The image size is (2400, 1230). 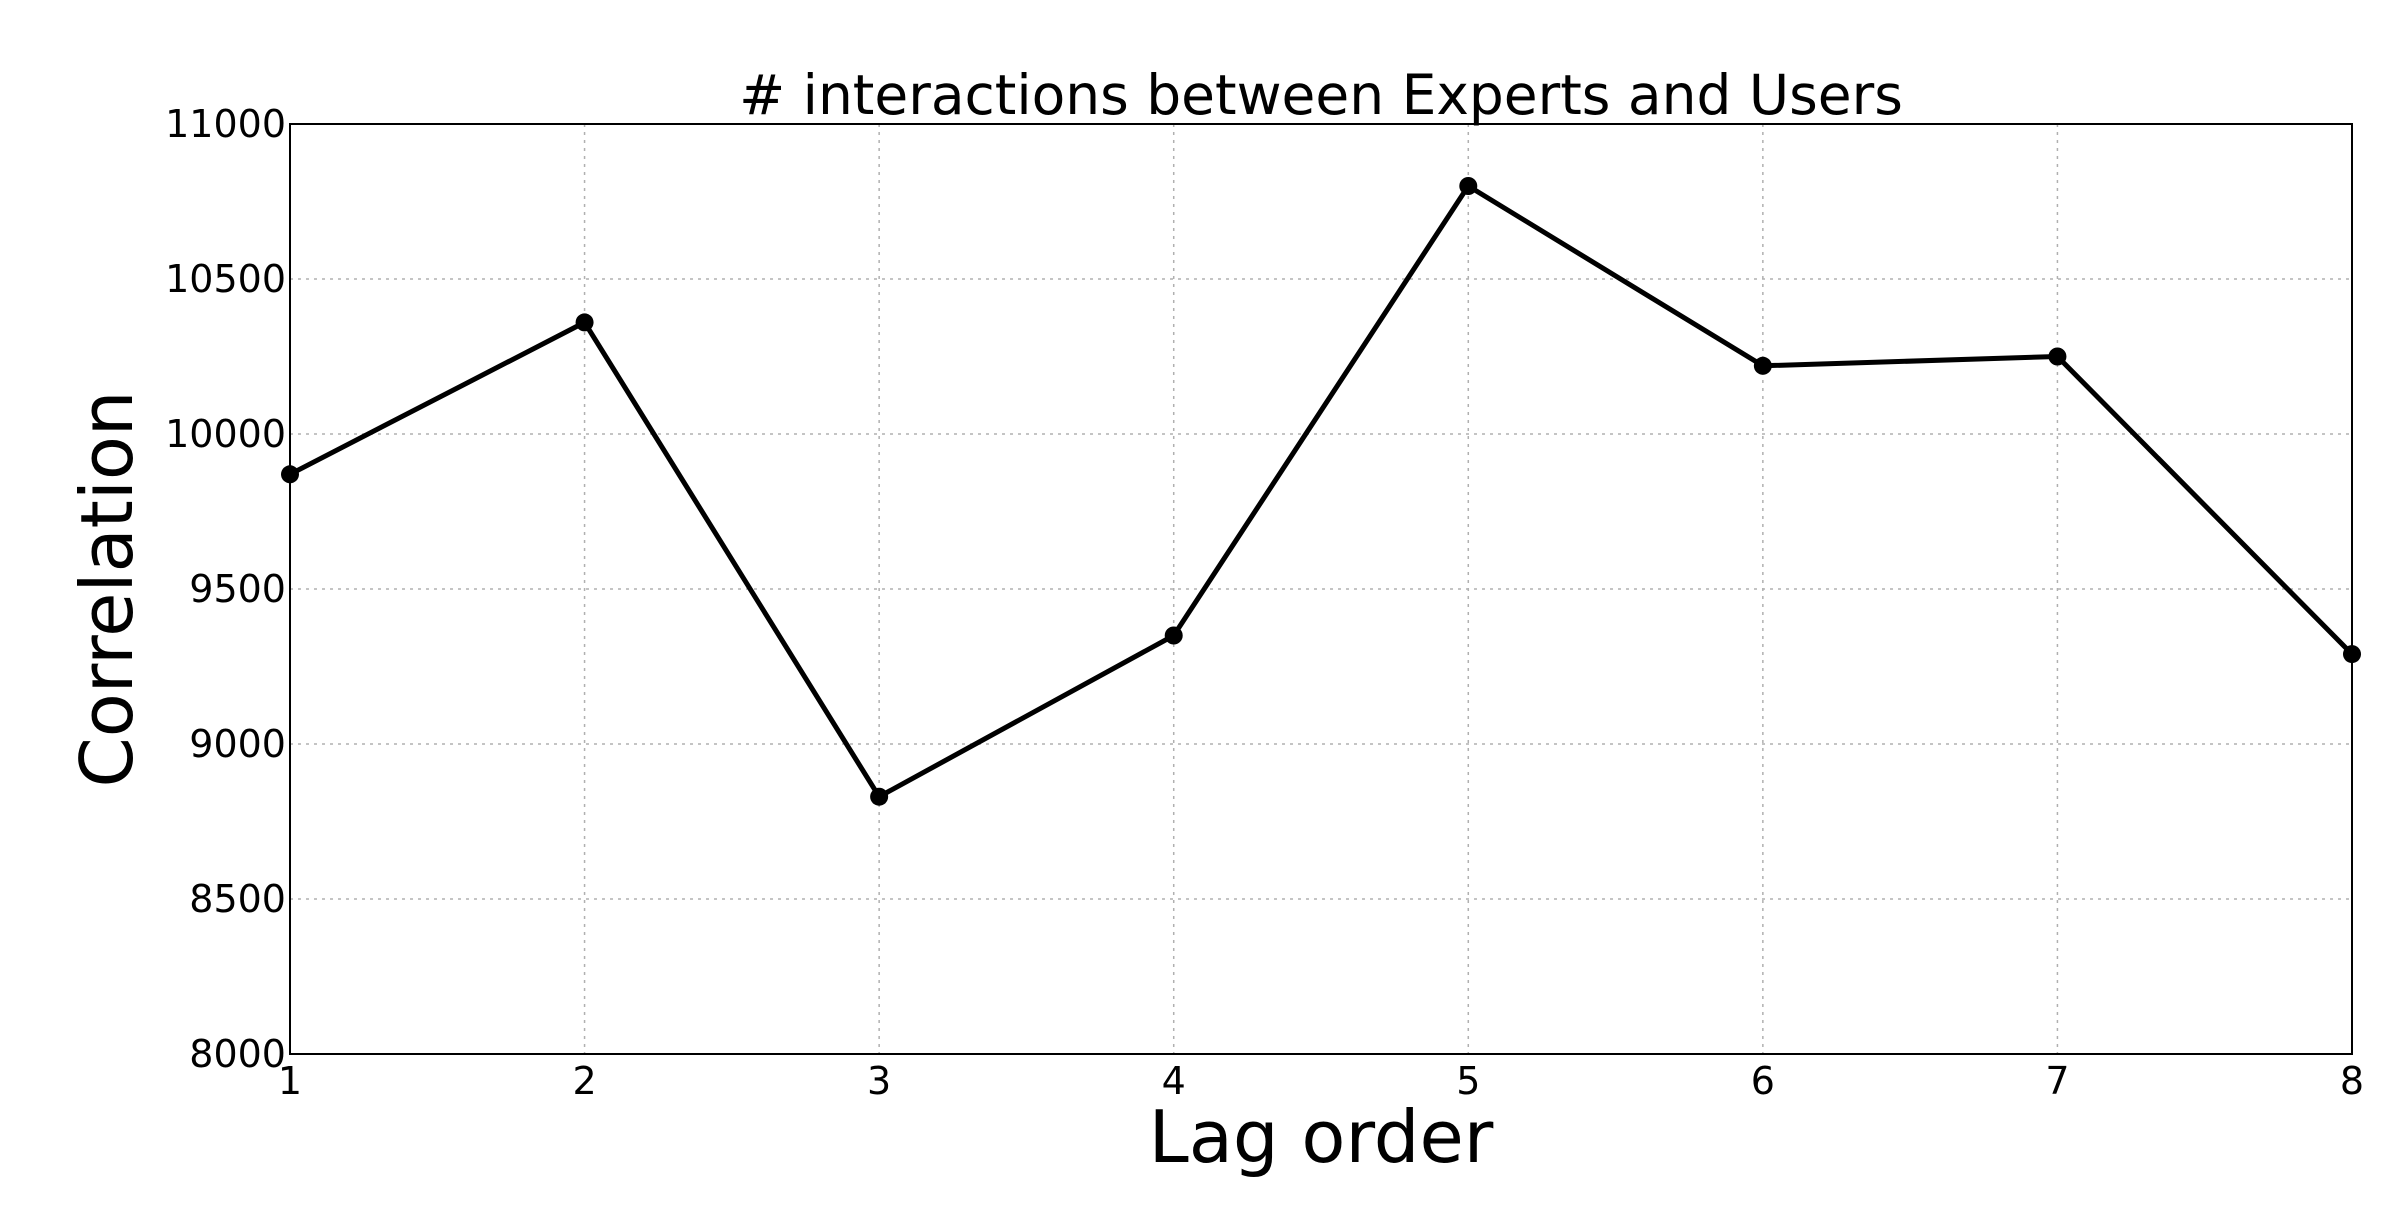 What do you see at coordinates (1174, 1081) in the screenshot?
I see `x-tick-label: 4` at bounding box center [1174, 1081].